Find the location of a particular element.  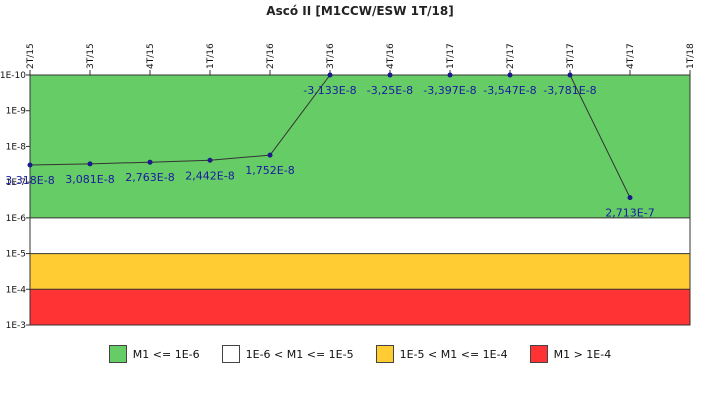

legend-item: 1E-6 < M1 <= 1E-5 is located at coordinates (287, 354).